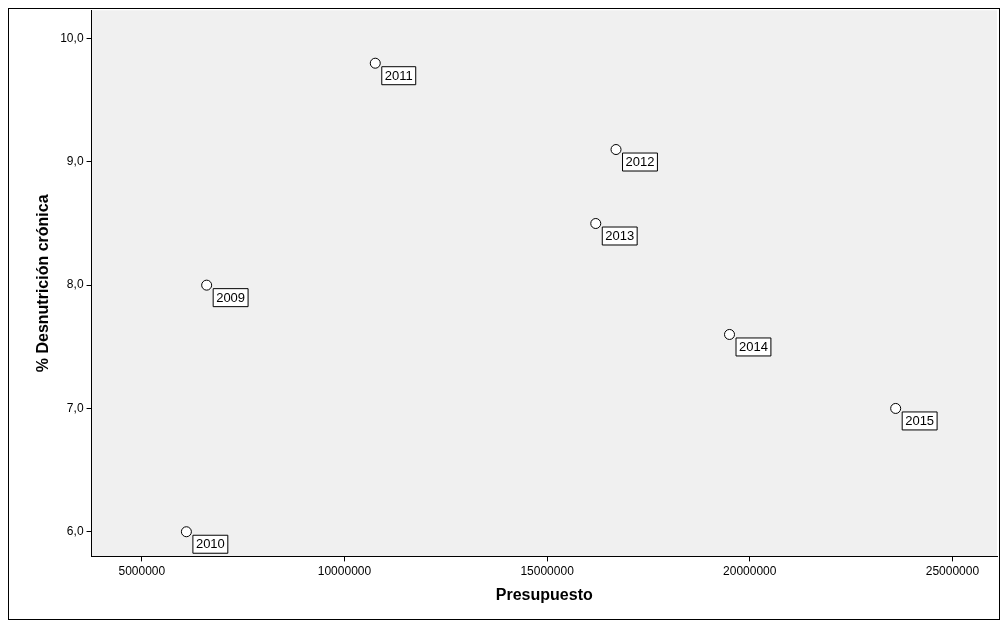 The width and height of the screenshot is (1003, 623). Describe the element at coordinates (75, 284) in the screenshot. I see `y-tick-label: 8,0` at that location.